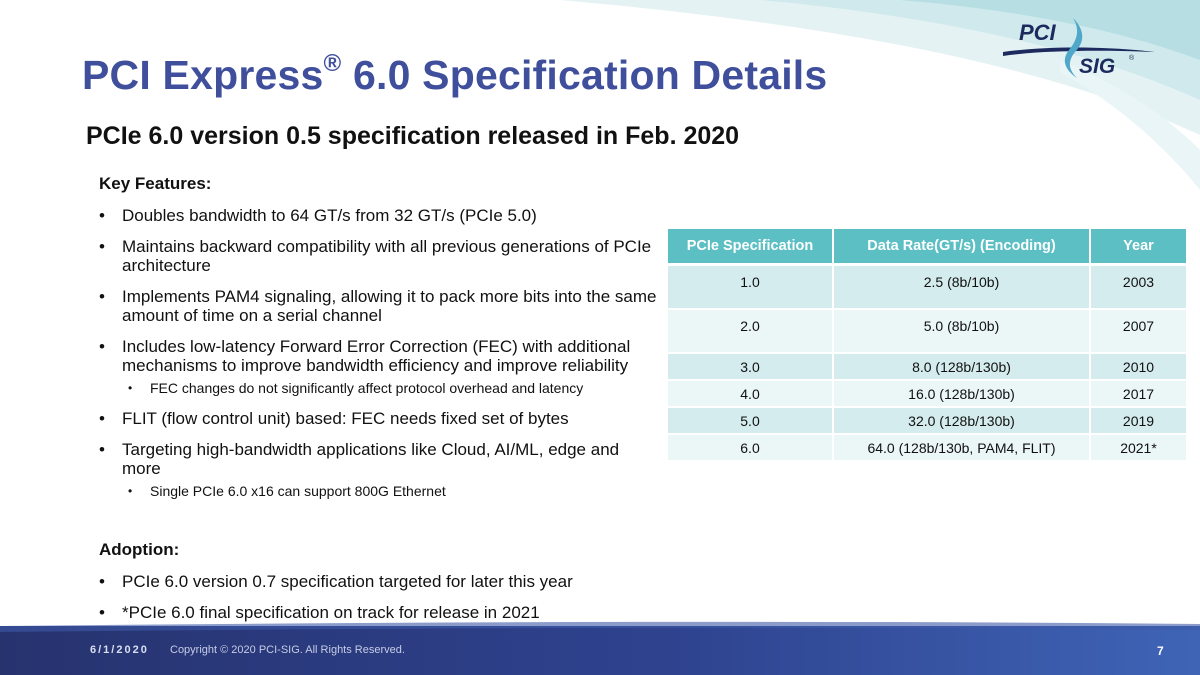 The height and width of the screenshot is (675, 1200). What do you see at coordinates (155, 183) in the screenshot?
I see `key-features-heading: Key Features:` at bounding box center [155, 183].